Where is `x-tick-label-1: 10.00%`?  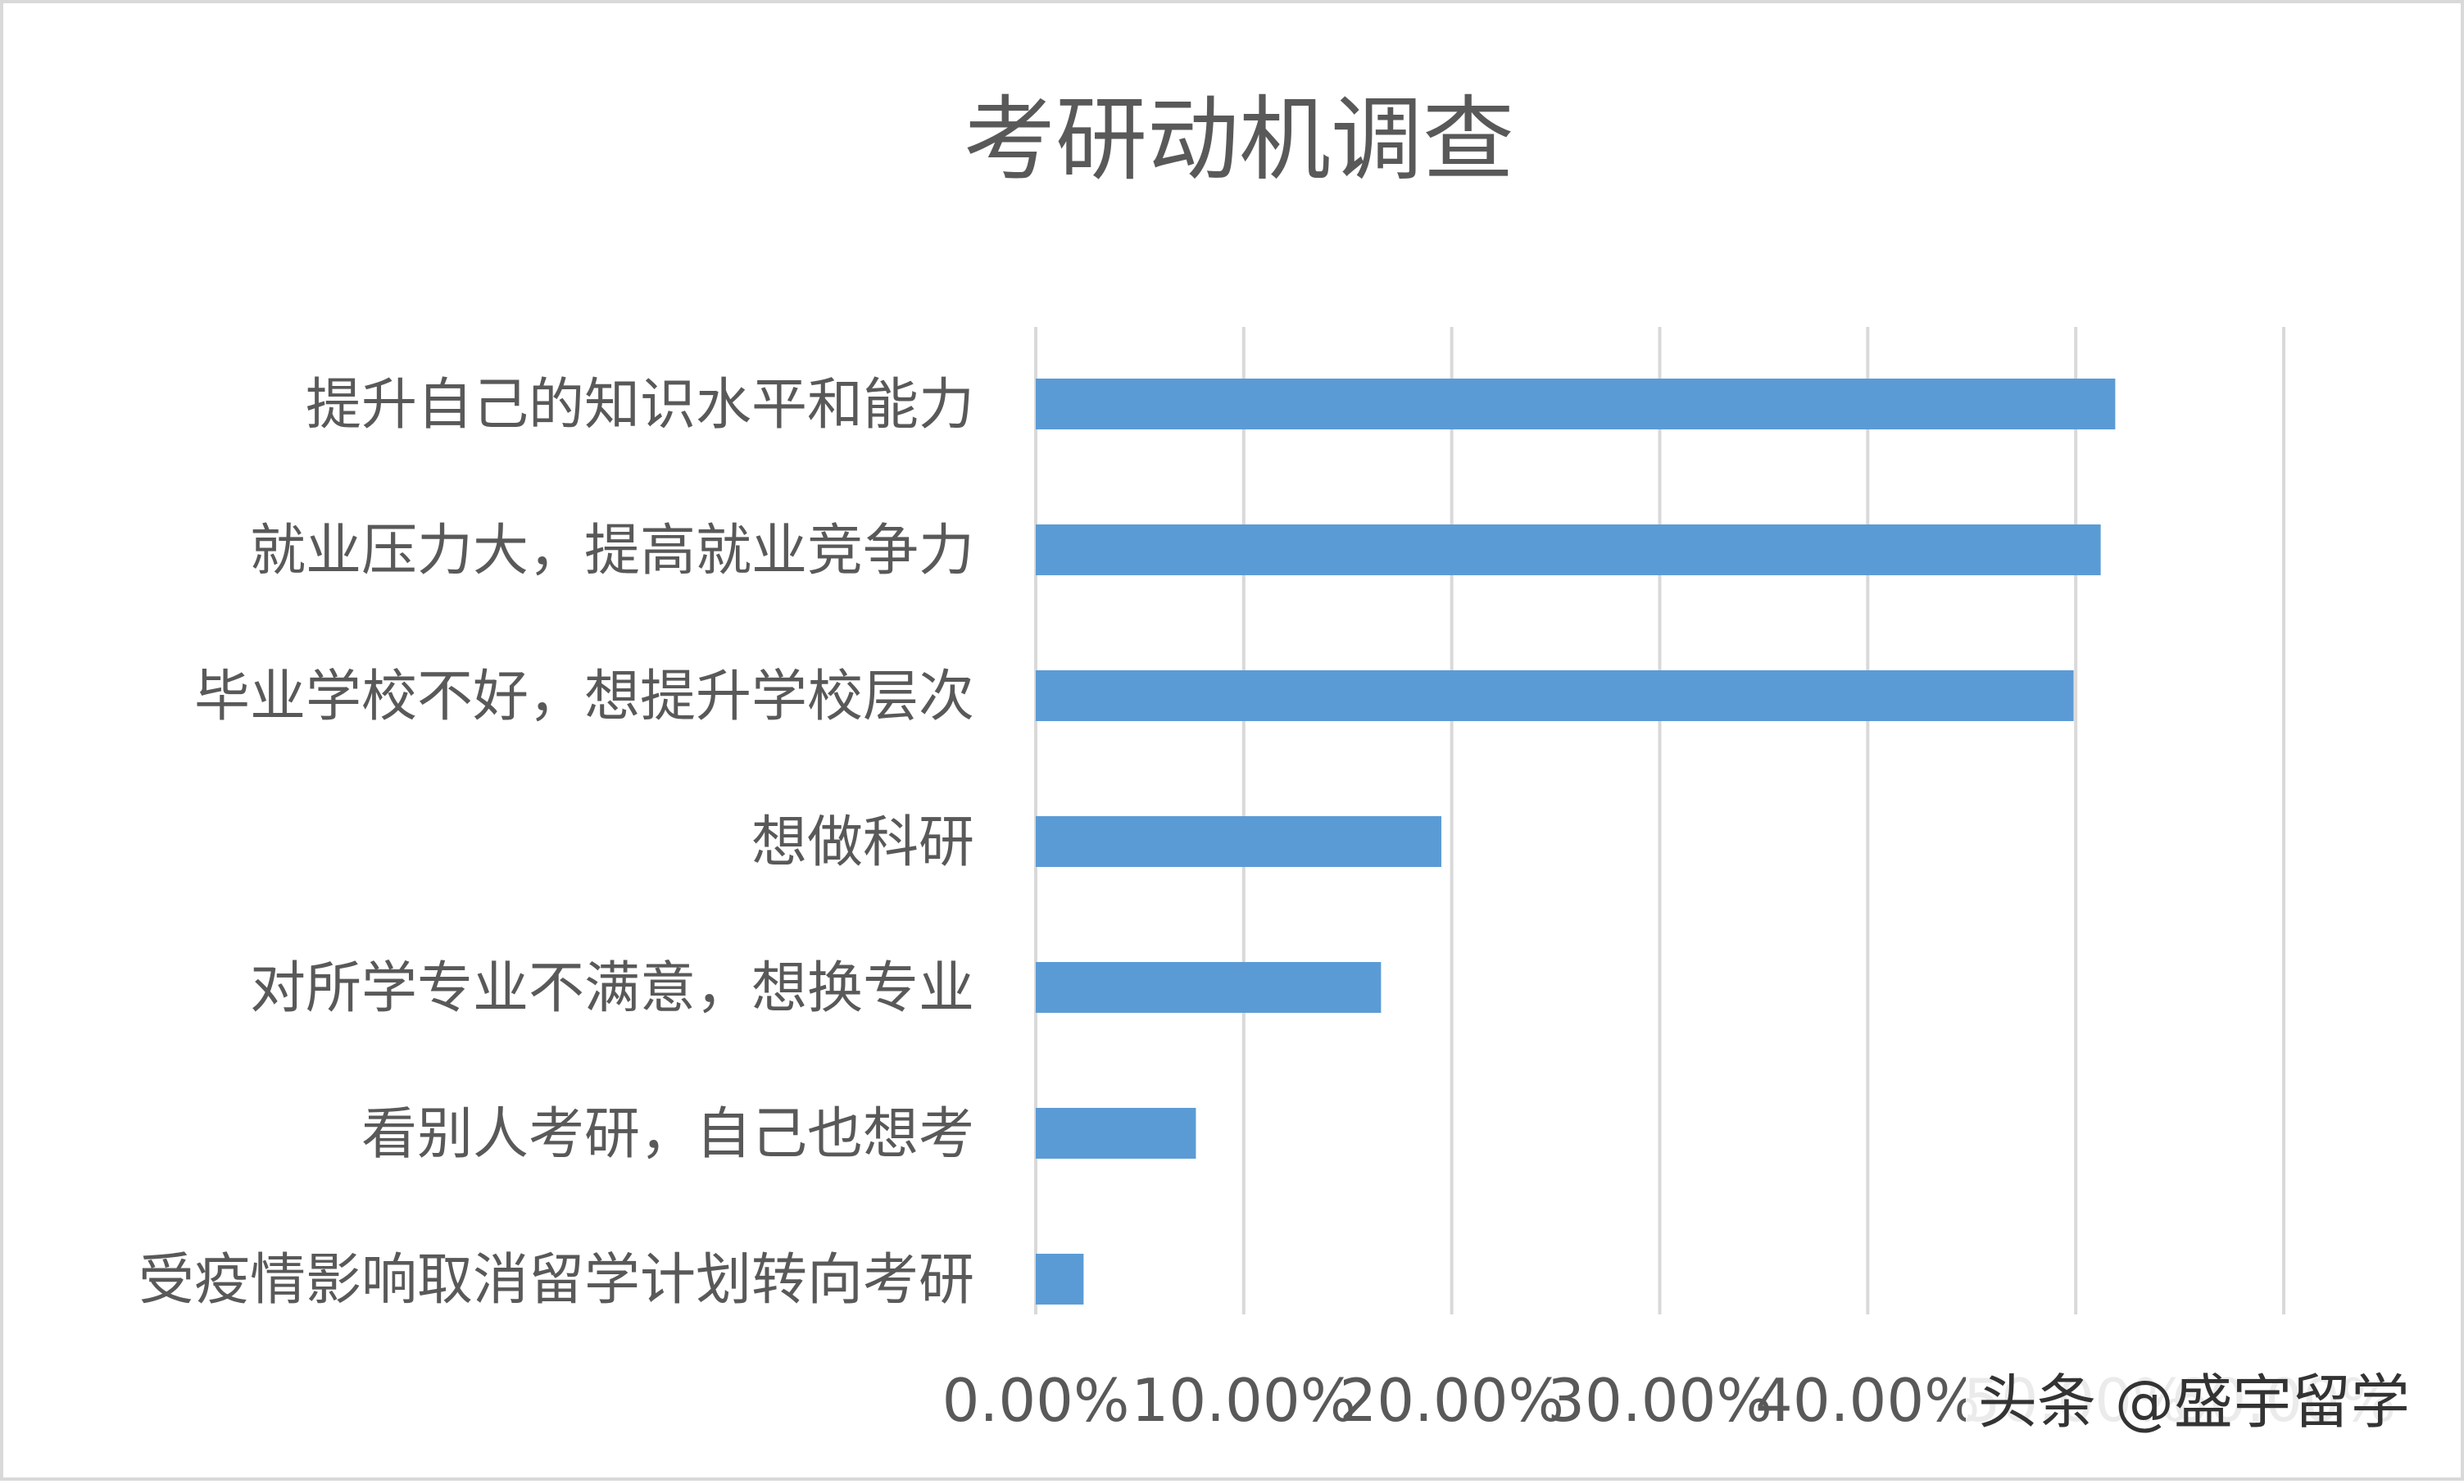
x-tick-label-1: 10.00% is located at coordinates (1244, 1400).